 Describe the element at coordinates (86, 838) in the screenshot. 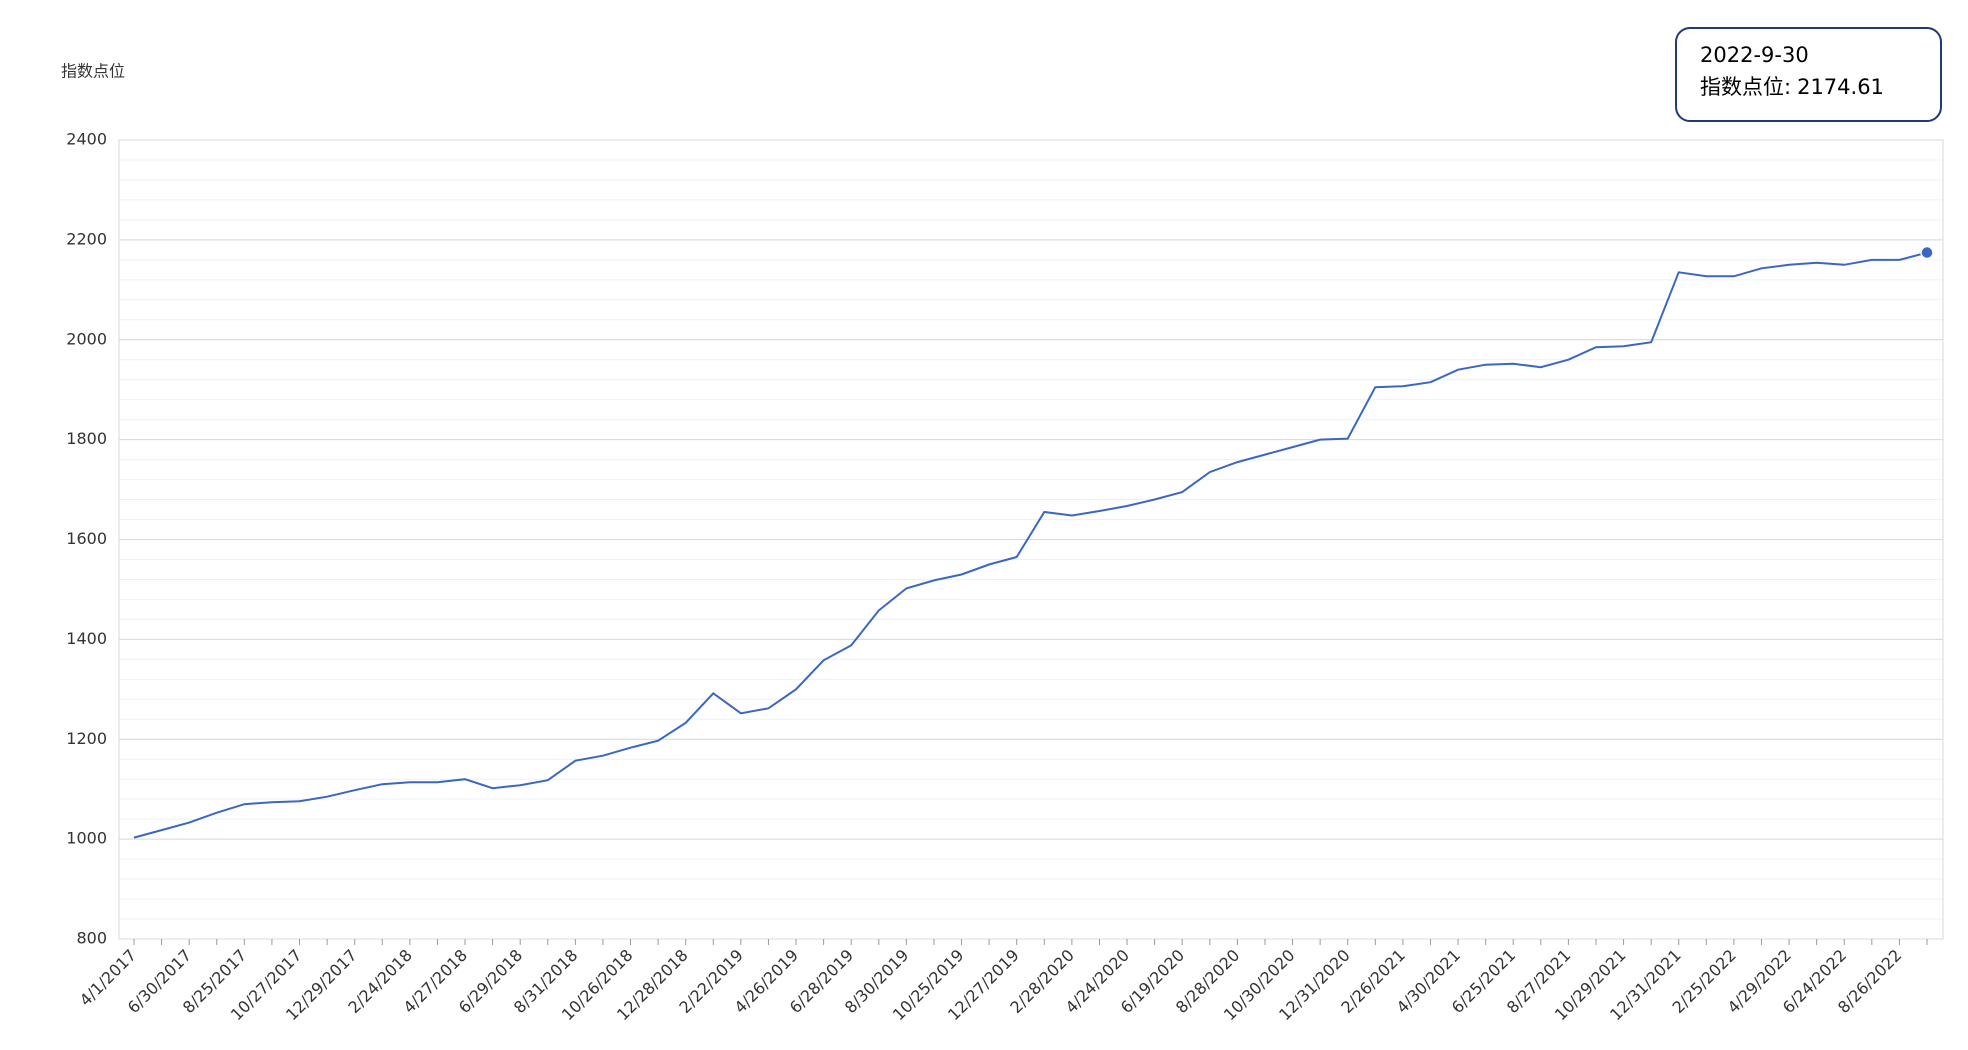

I see `y-tick-label: 1000` at that location.